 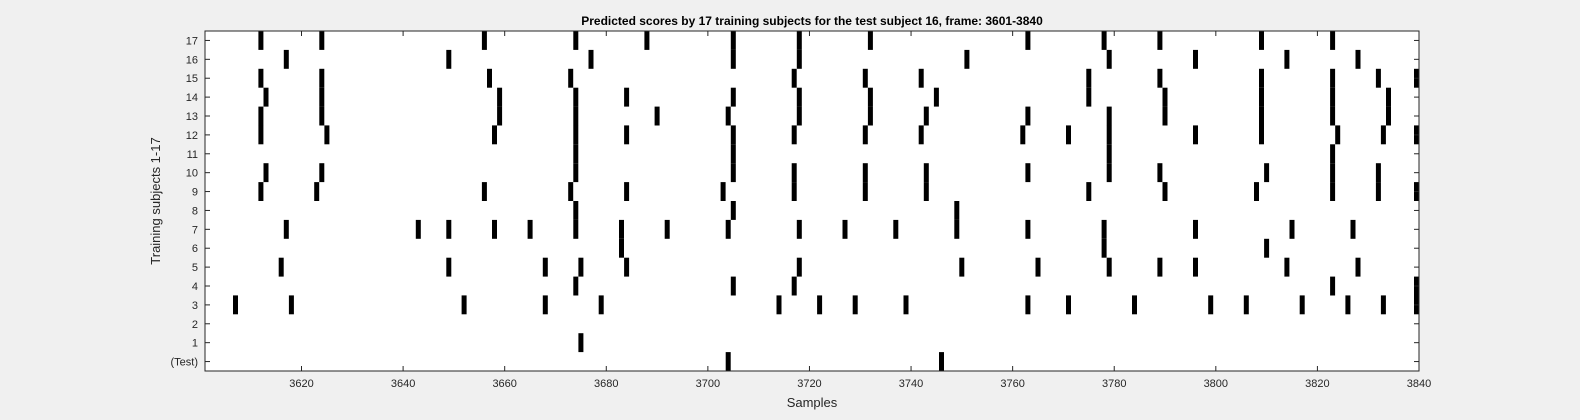 I want to click on y-tick-label: 15, so click(x=192, y=79).